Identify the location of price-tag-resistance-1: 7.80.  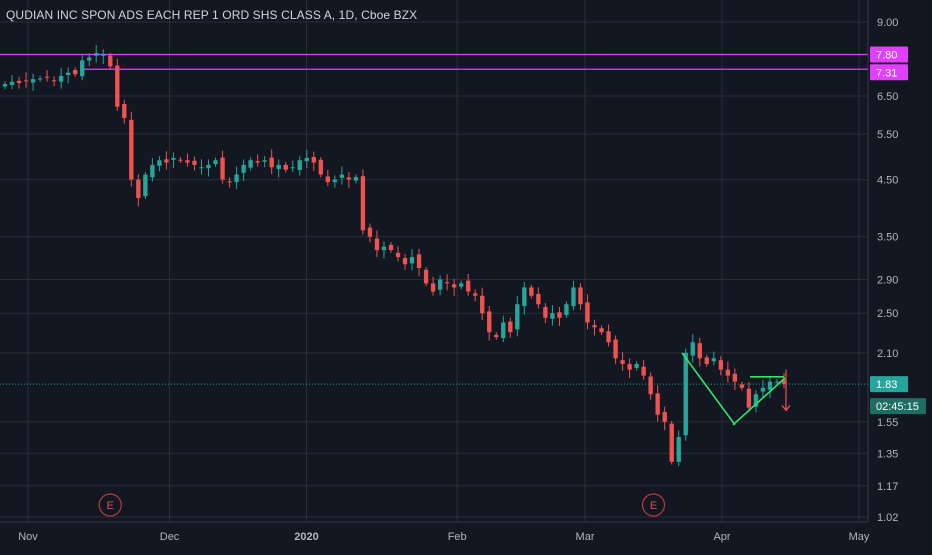
(889, 54).